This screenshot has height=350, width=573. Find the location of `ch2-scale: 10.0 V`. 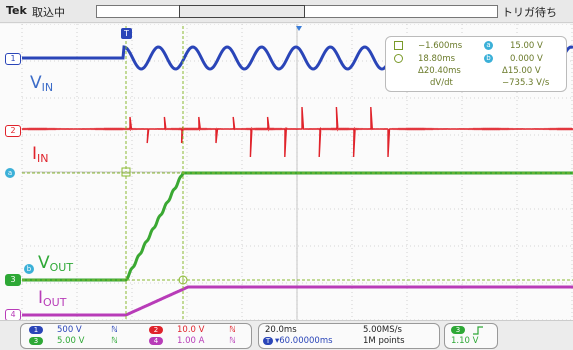

ch2-scale: 10.0 V is located at coordinates (191, 330).